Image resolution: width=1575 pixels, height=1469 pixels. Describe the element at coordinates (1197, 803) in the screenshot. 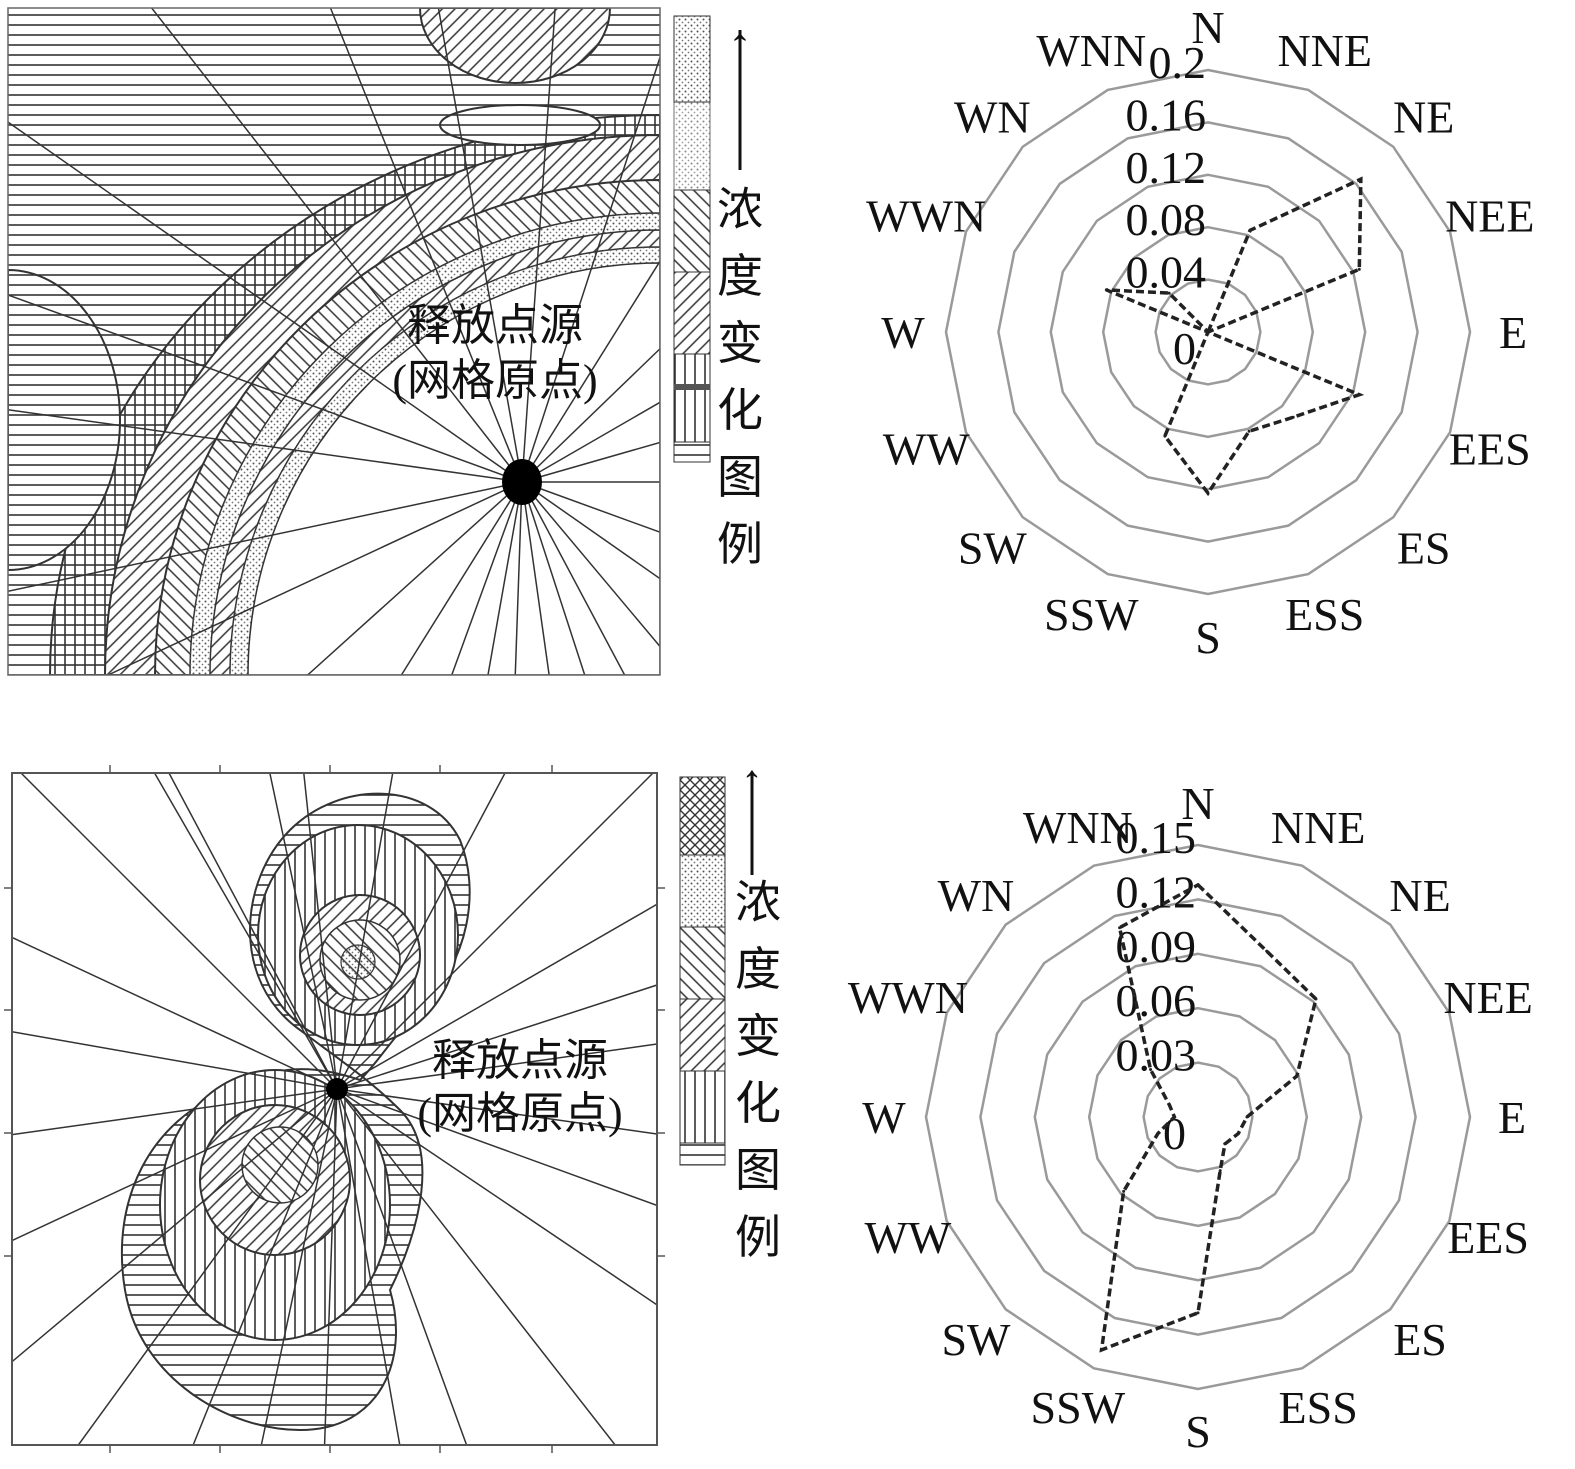

I see `radar-direction-label: N` at that location.